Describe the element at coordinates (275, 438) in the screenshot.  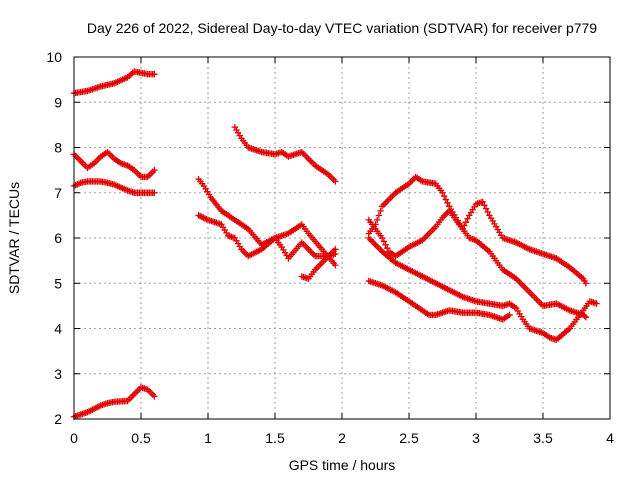
I see `x-tick-label: 1.5` at that location.